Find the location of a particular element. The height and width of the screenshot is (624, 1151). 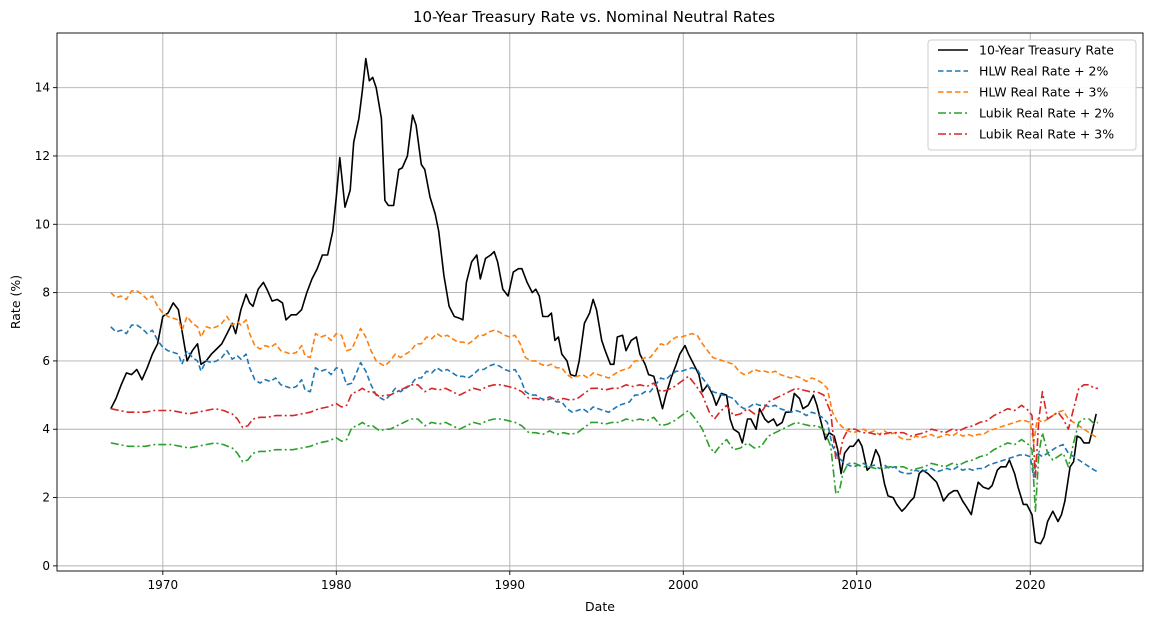

legend-entry-label: 10-Year Treasury Rate is located at coordinates (1046, 50).